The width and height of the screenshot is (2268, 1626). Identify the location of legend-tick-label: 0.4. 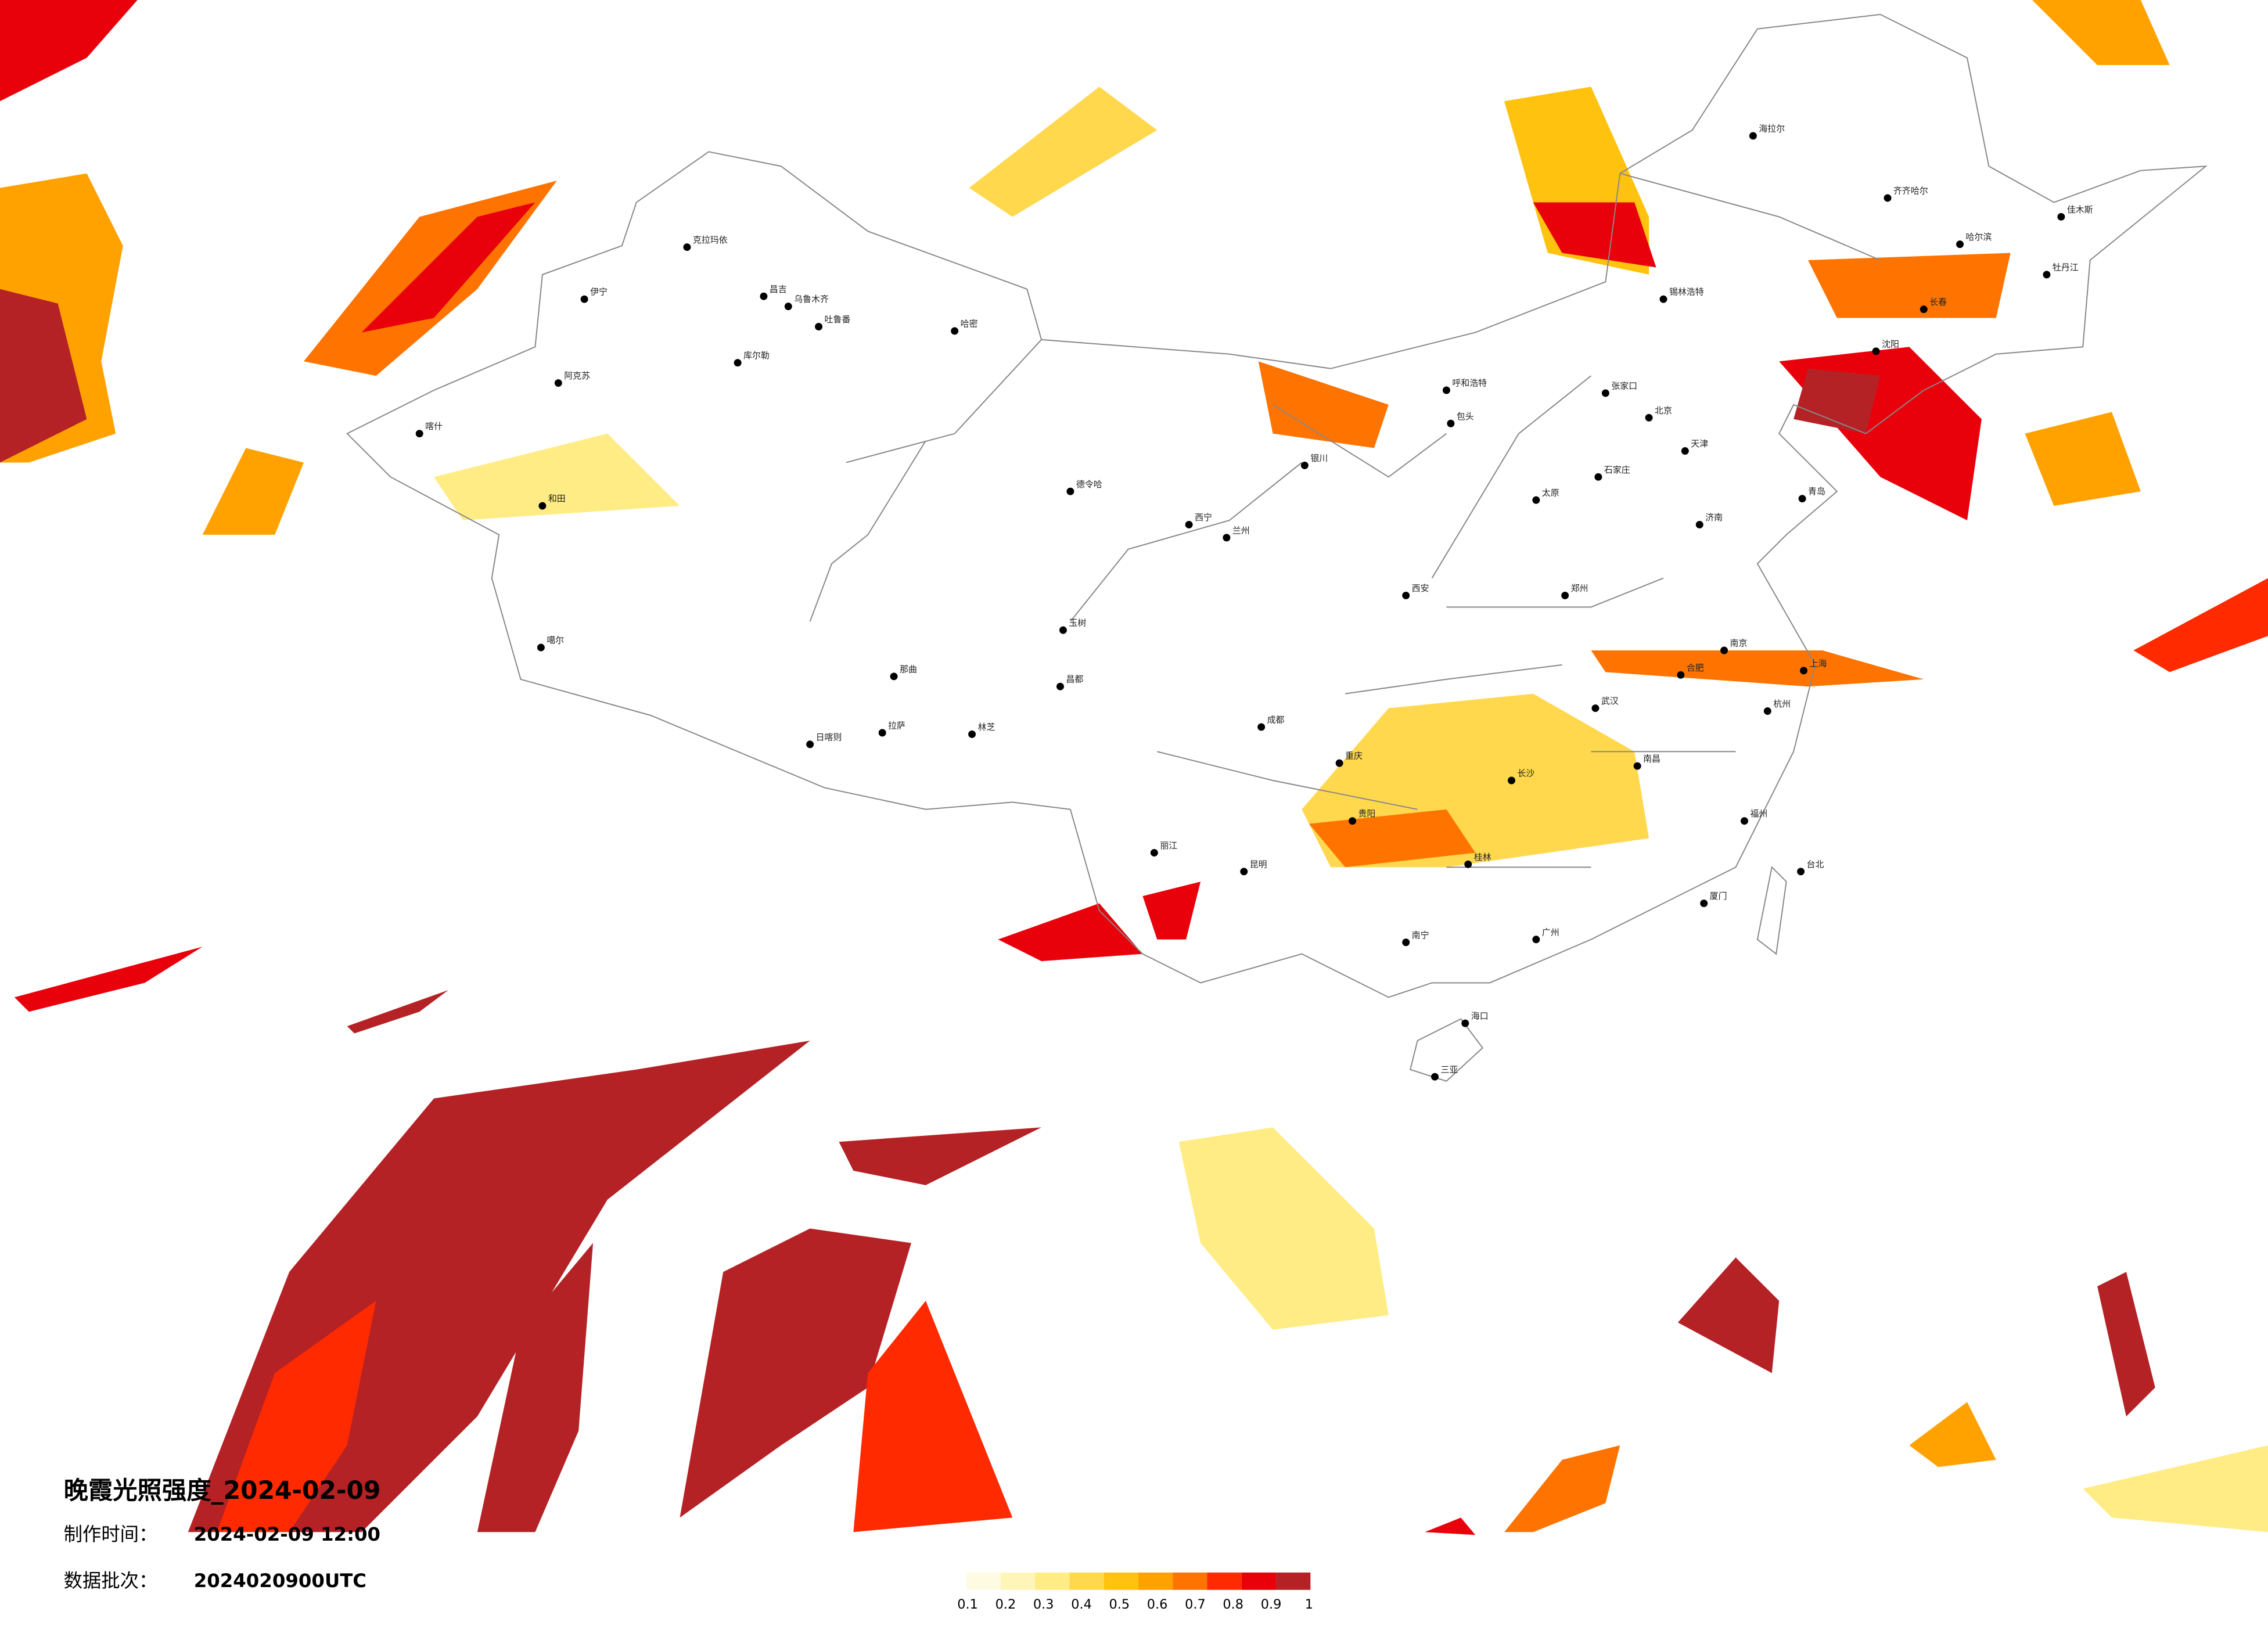
(1081, 1604).